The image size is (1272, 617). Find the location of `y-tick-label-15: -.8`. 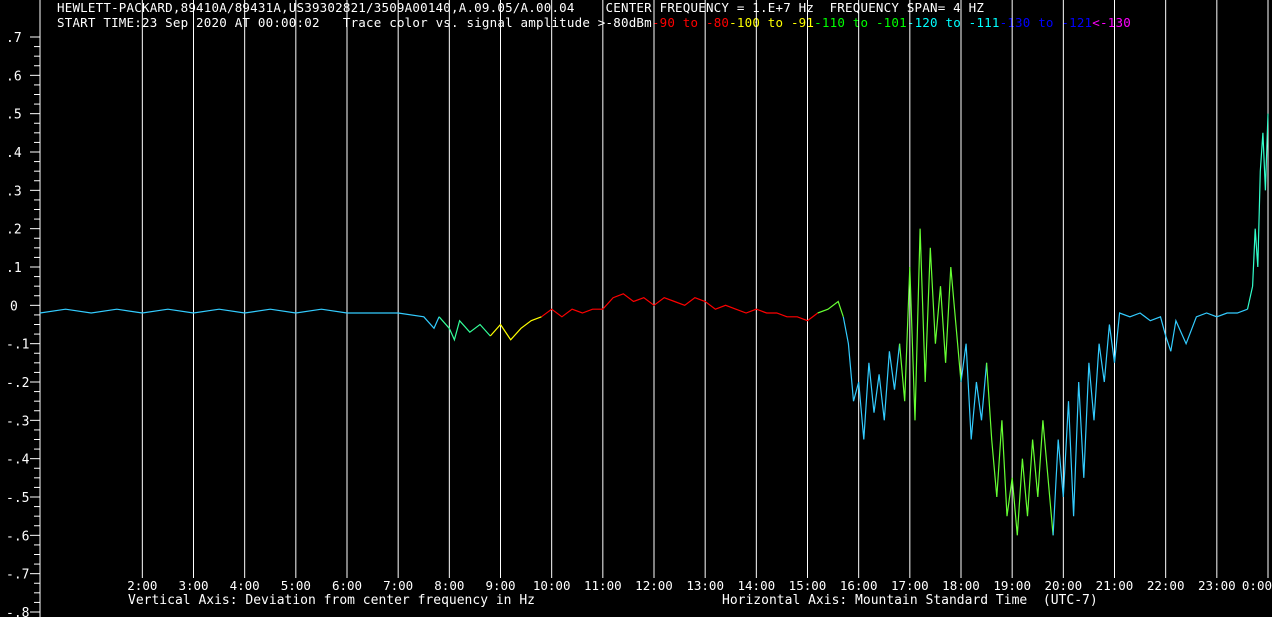

y-tick-label-15: -.8 is located at coordinates (17, 611).